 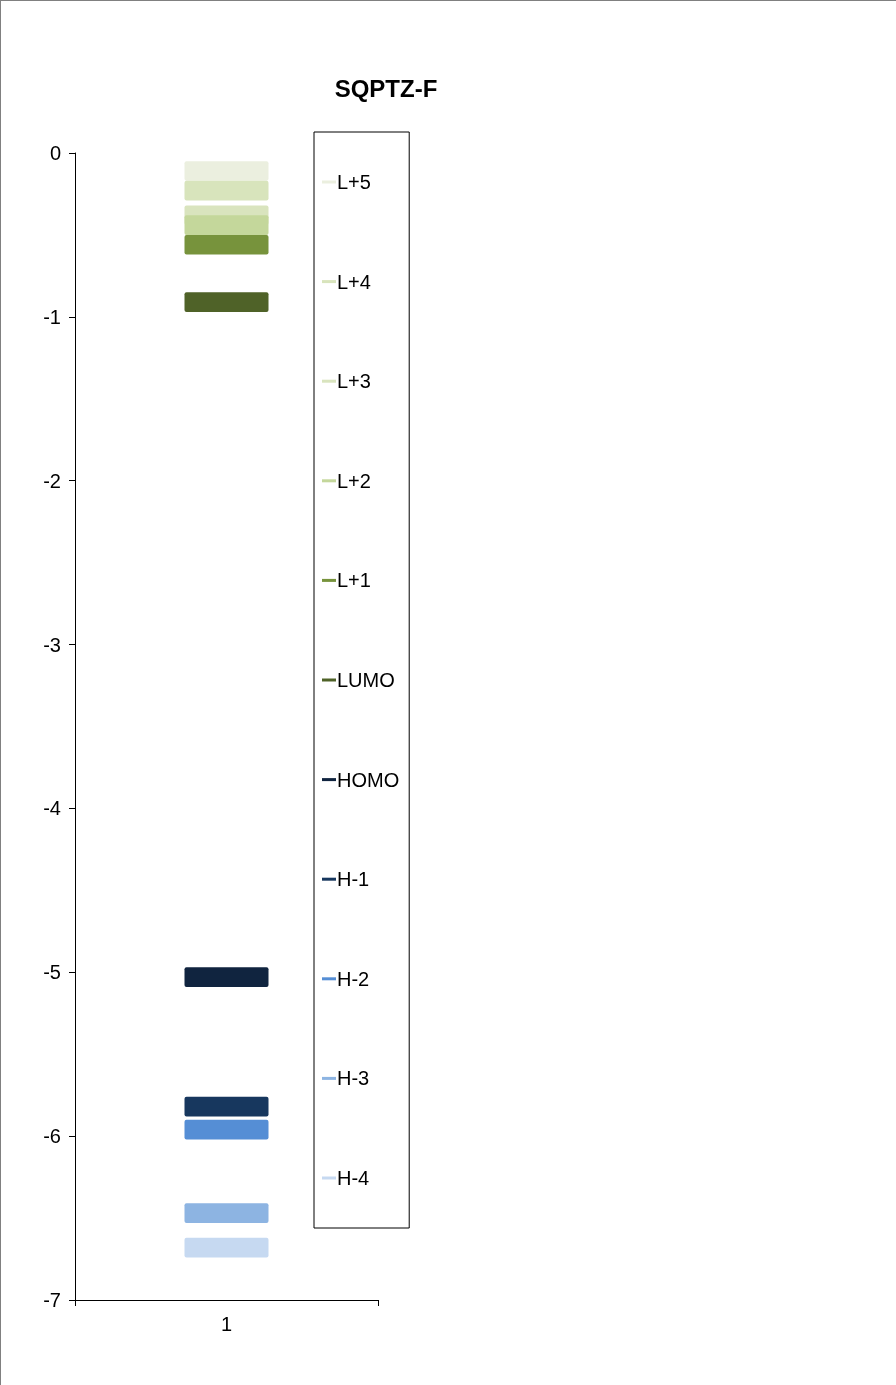 What do you see at coordinates (368, 779) in the screenshot?
I see `legend-label: HOMO` at bounding box center [368, 779].